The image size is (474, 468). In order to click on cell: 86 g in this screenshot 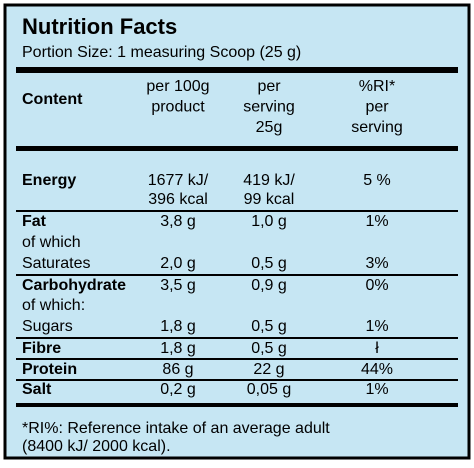, I will do `click(177, 369)`.